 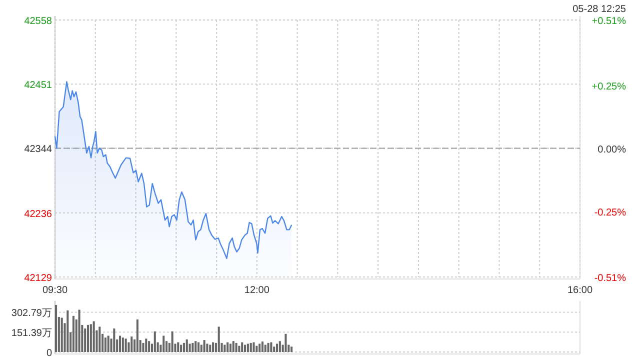 I want to click on text: 05-28 12:25, so click(x=599, y=9).